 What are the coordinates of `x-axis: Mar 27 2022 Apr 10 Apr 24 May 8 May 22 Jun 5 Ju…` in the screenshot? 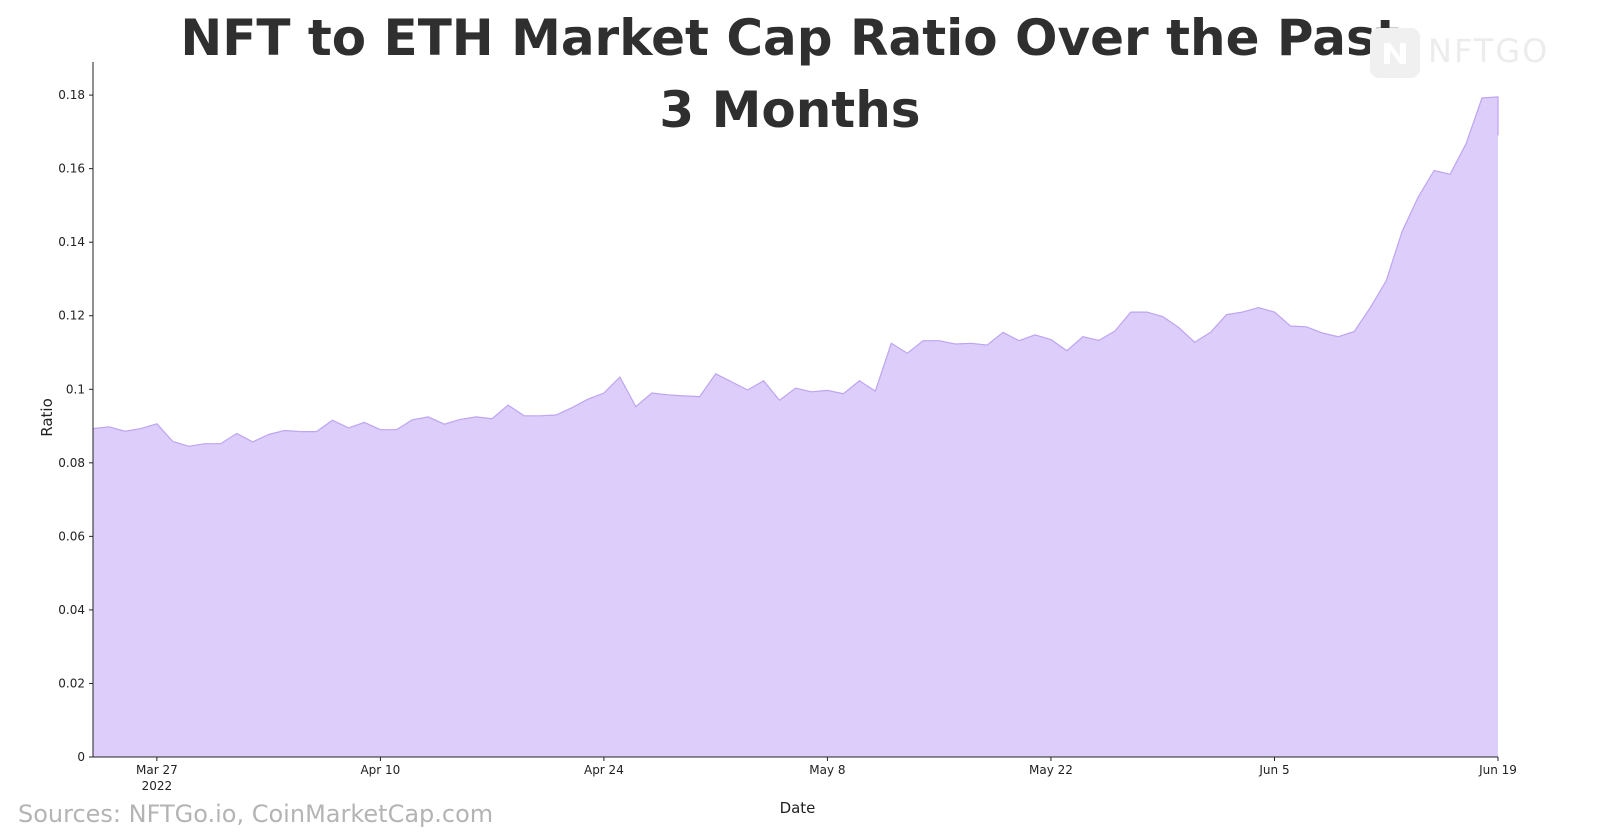 It's located at (805, 774).